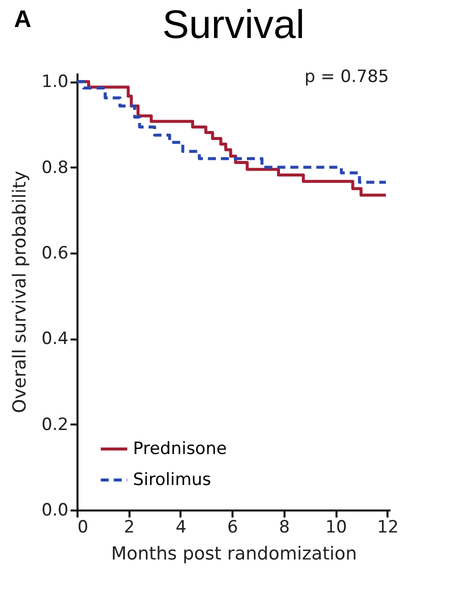  Describe the element at coordinates (233, 25) in the screenshot. I see `chart-title: Survival` at that location.